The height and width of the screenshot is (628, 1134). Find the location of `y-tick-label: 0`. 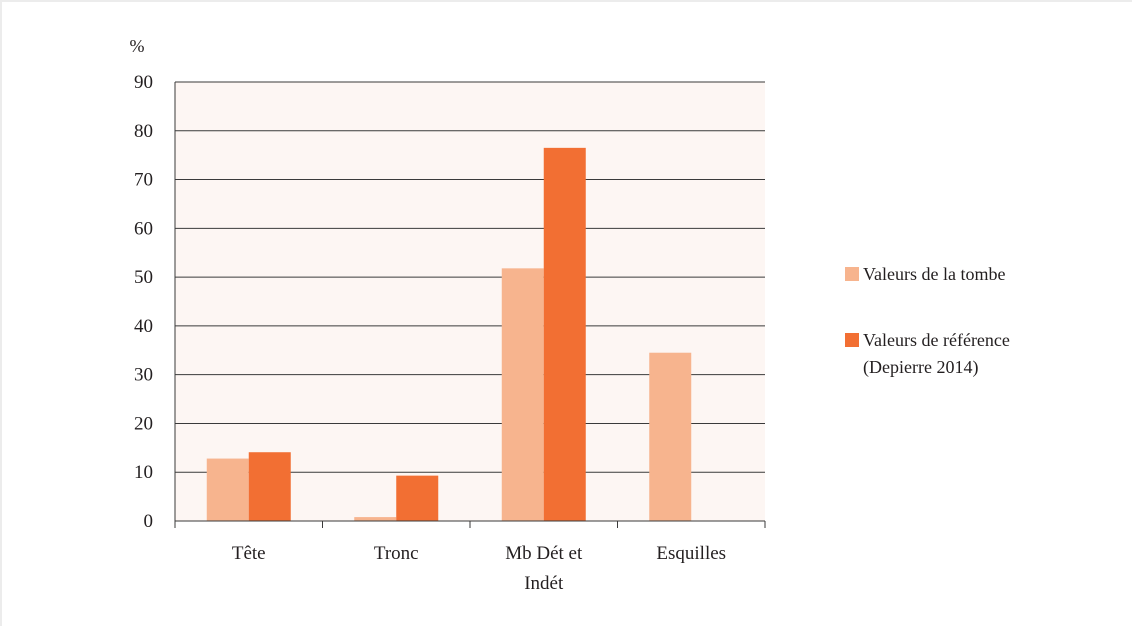

y-tick-label: 0 is located at coordinates (149, 521).